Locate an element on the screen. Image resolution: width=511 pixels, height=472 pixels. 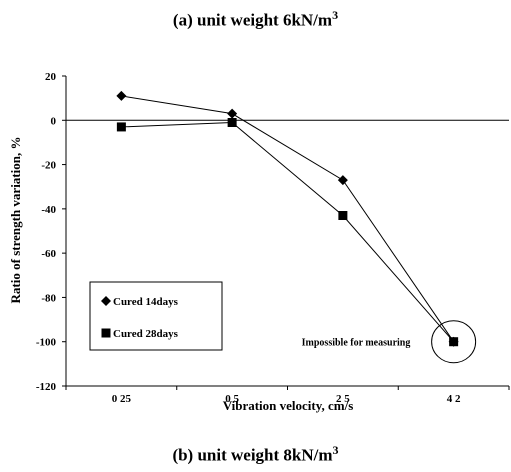
x-tick-label: 0 25 is located at coordinates (122, 399).